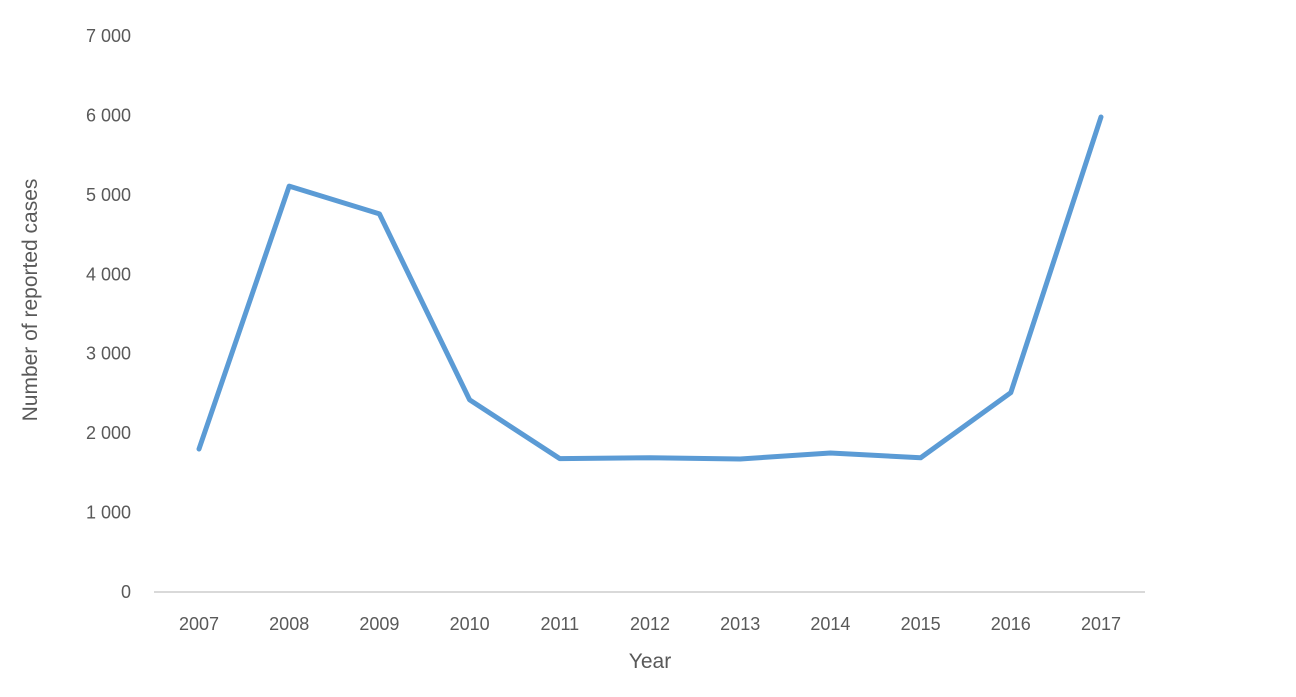  I want to click on y-tick-label: 3 000, so click(108, 354).